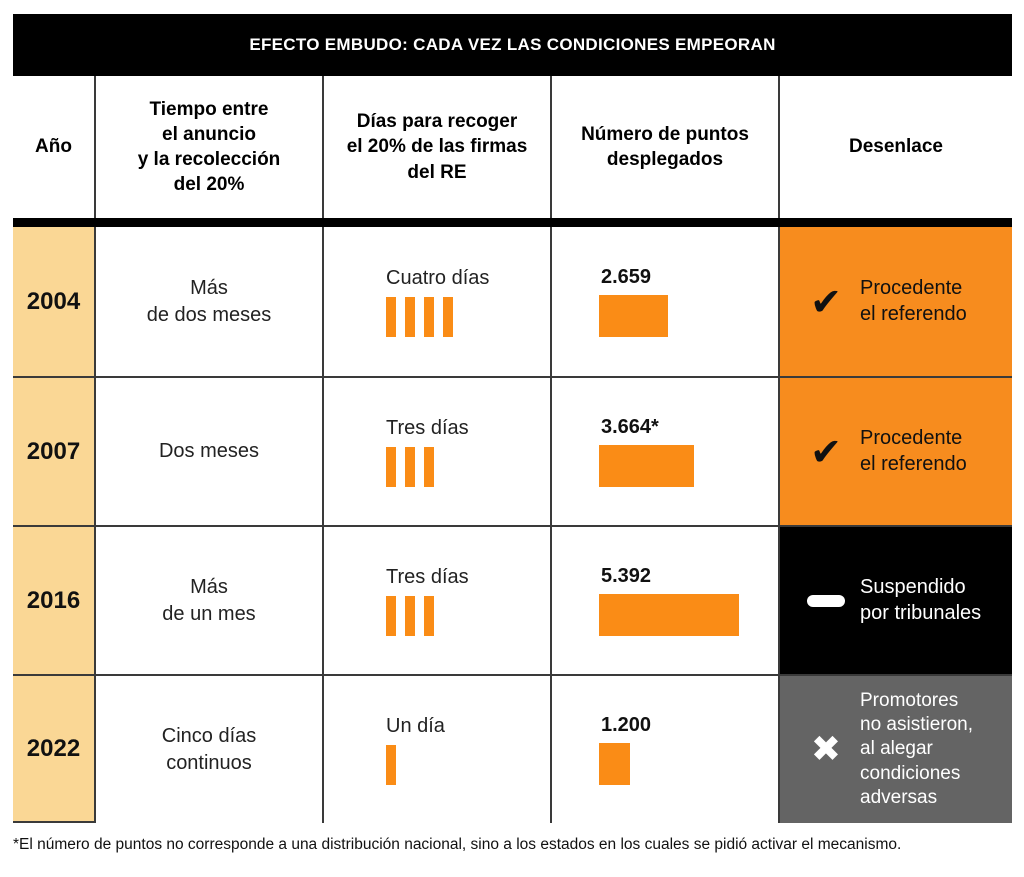 The height and width of the screenshot is (877, 1024). Describe the element at coordinates (54, 301) in the screenshot. I see `year-cell: 2004` at that location.